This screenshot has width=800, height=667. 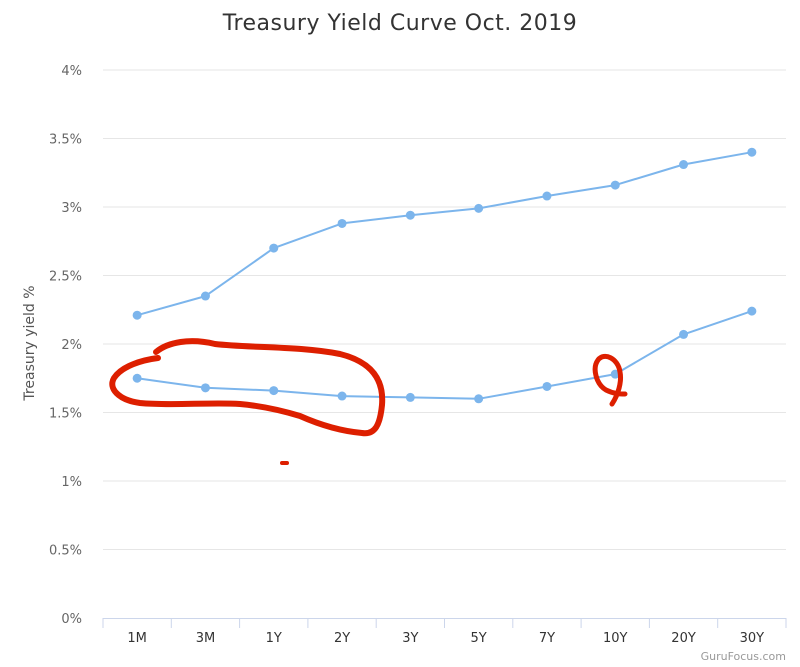 What do you see at coordinates (752, 638) in the screenshot?
I see `x-tick-label: 30Y` at bounding box center [752, 638].